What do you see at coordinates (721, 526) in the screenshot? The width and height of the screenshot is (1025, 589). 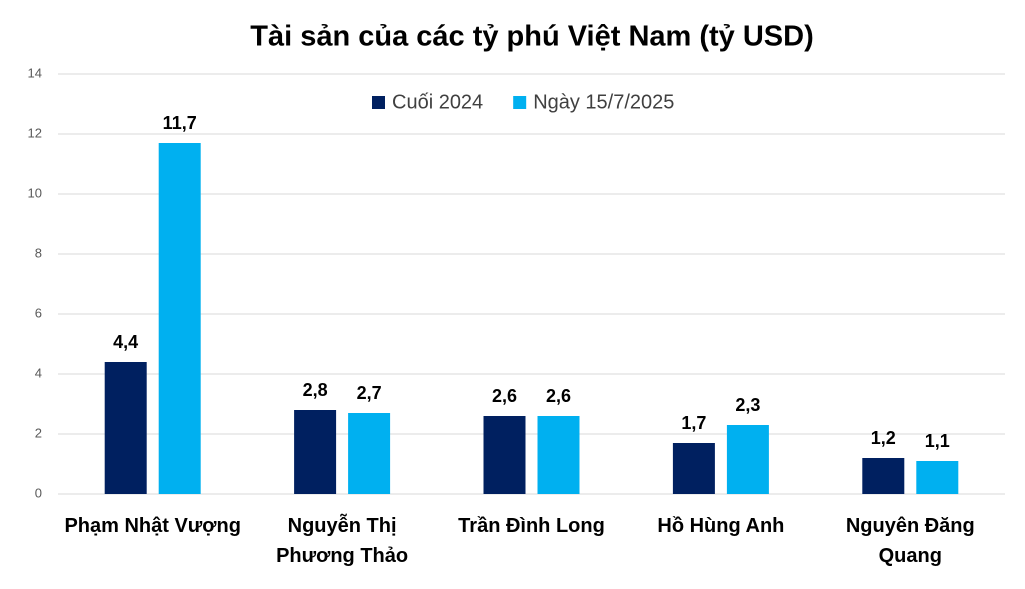 I see `x-tick-label: Hồ Hùng Anh` at bounding box center [721, 526].